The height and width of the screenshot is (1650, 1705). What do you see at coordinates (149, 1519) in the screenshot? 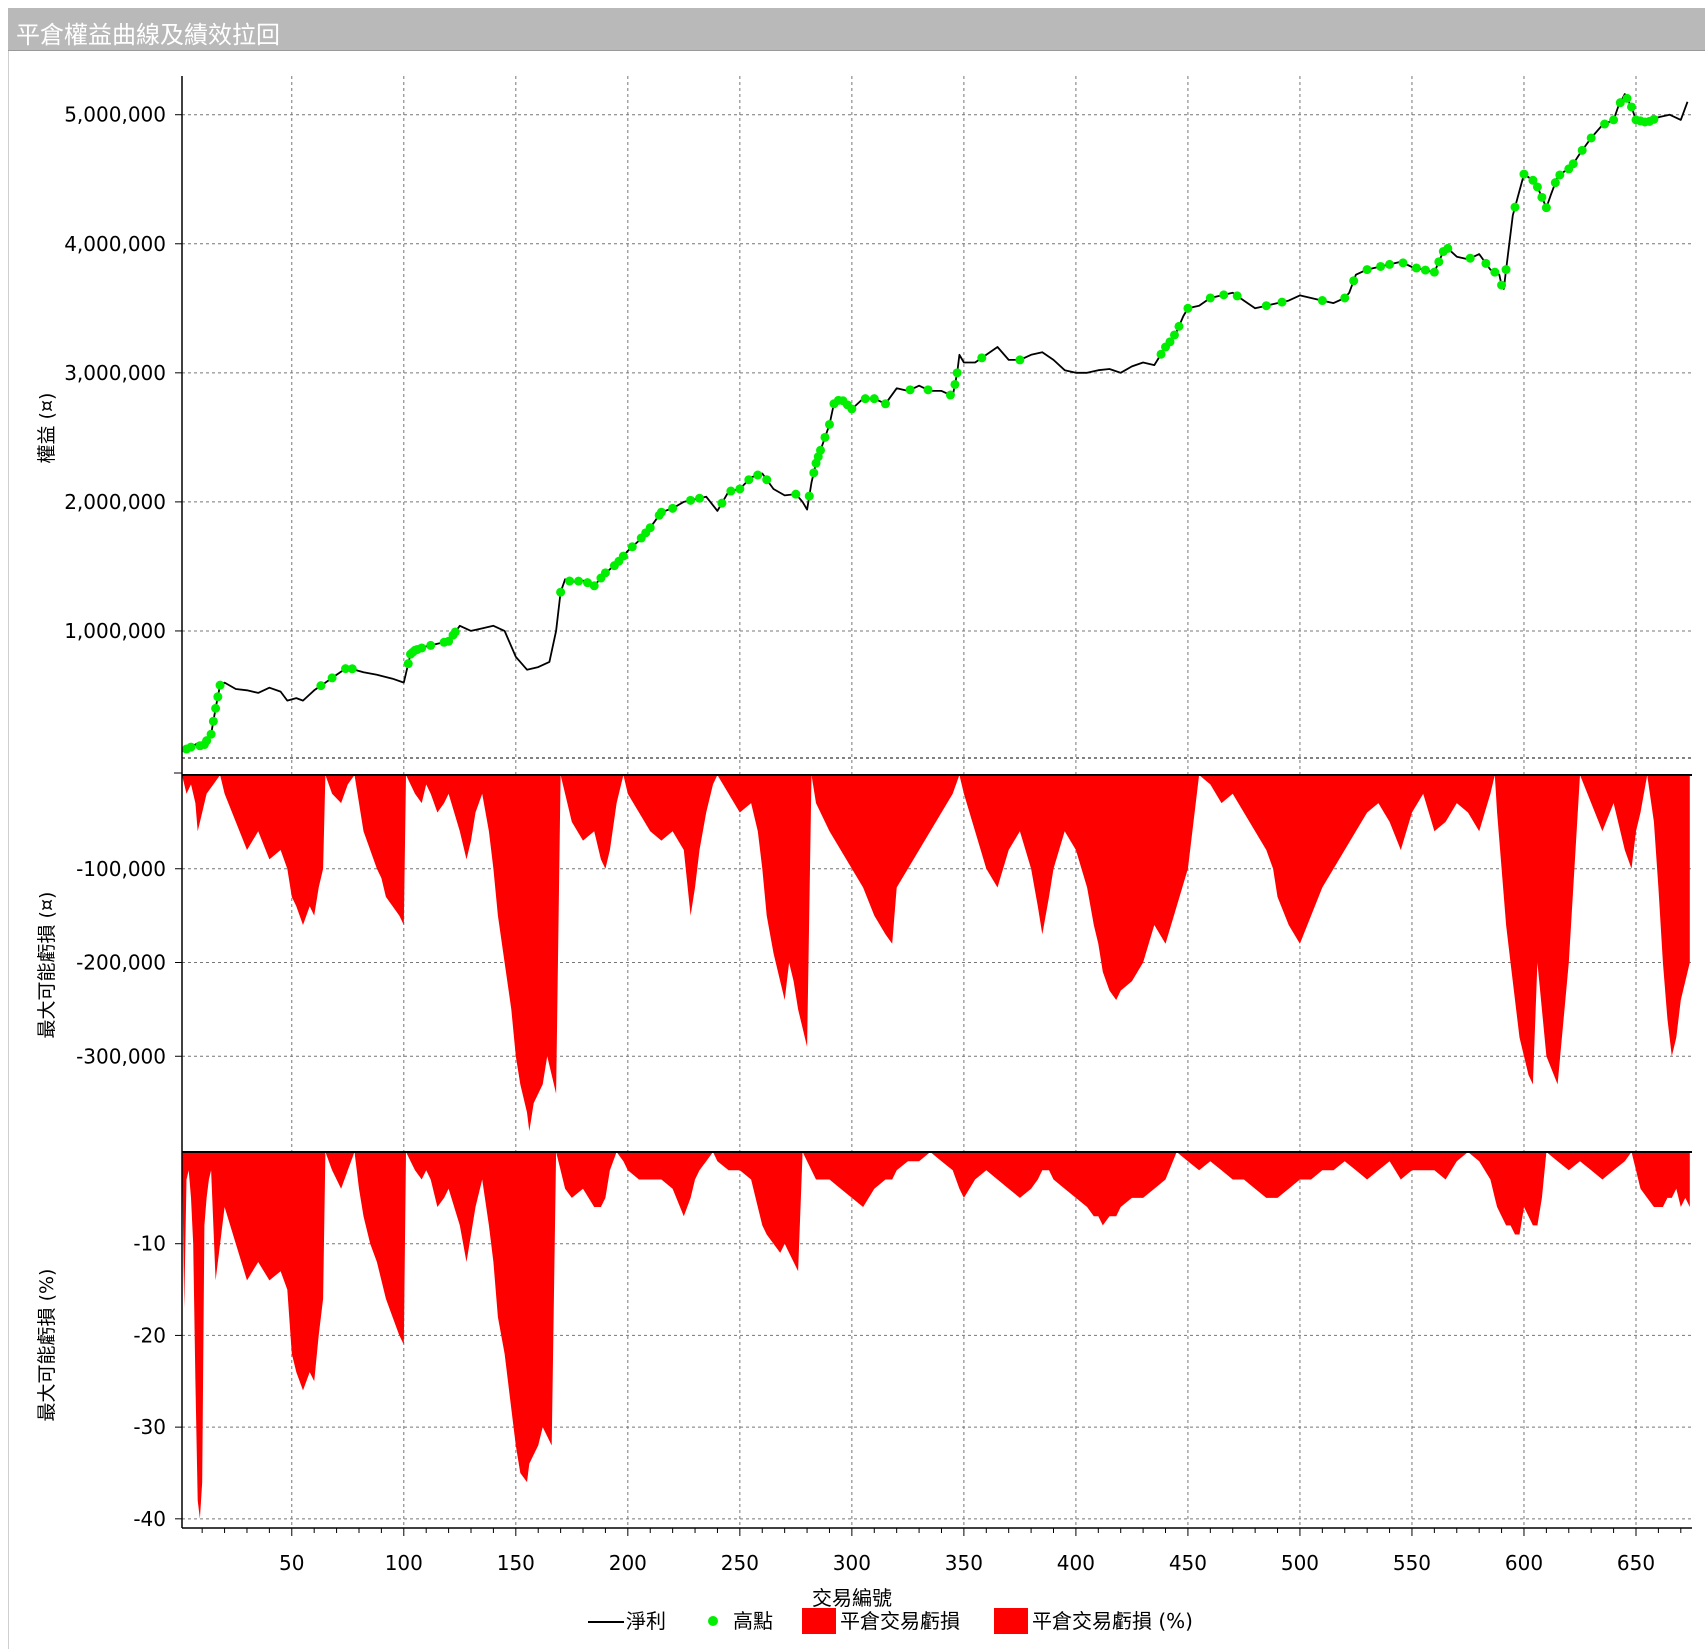
I see `y-tick-label: -40` at bounding box center [149, 1519].